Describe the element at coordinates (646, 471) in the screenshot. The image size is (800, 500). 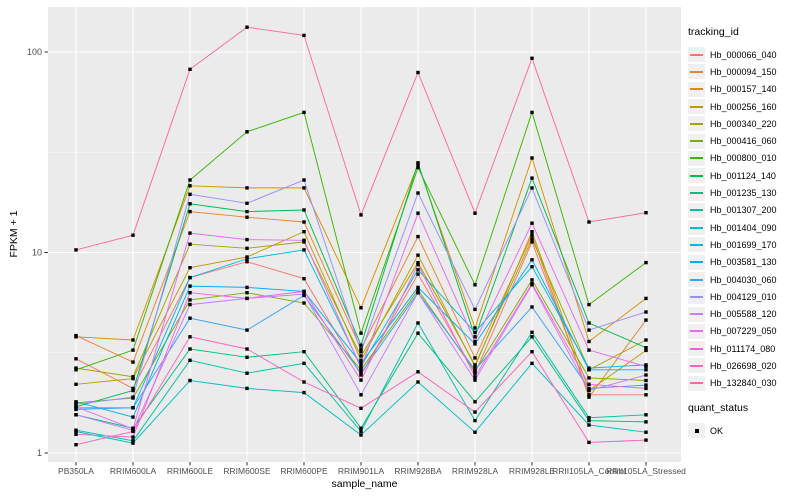
I see `x-tick-label: RRII105LA_Stressed` at that location.